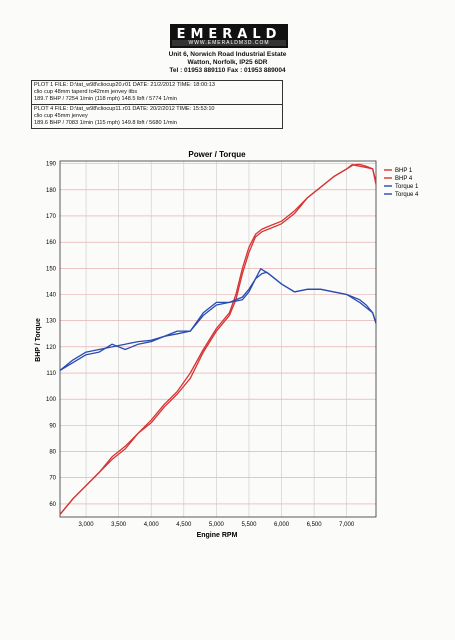 The width and height of the screenshot is (455, 640). What do you see at coordinates (52, 505) in the screenshot?
I see `y-tick-label: 60` at bounding box center [52, 505].